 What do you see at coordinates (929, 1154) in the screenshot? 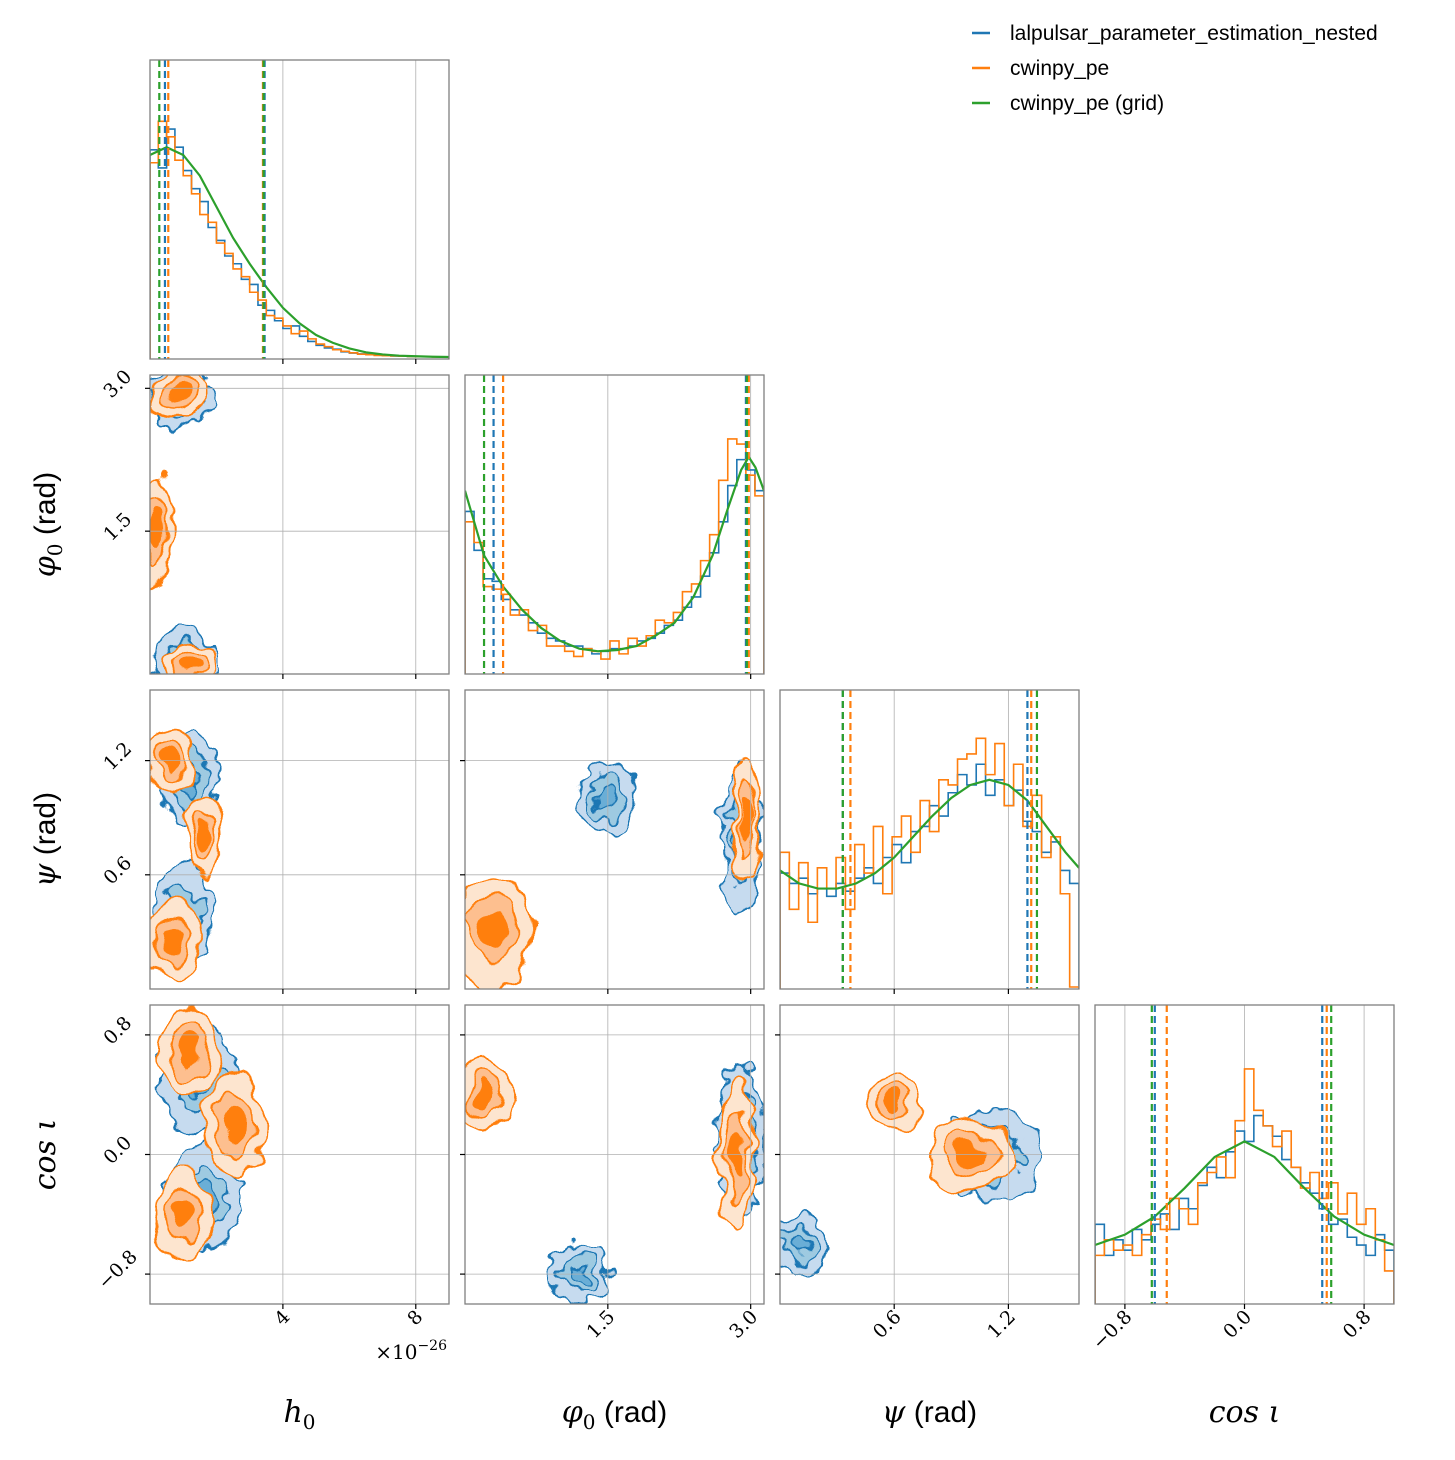
I see `density-panel-psi-cosi` at bounding box center [929, 1154].